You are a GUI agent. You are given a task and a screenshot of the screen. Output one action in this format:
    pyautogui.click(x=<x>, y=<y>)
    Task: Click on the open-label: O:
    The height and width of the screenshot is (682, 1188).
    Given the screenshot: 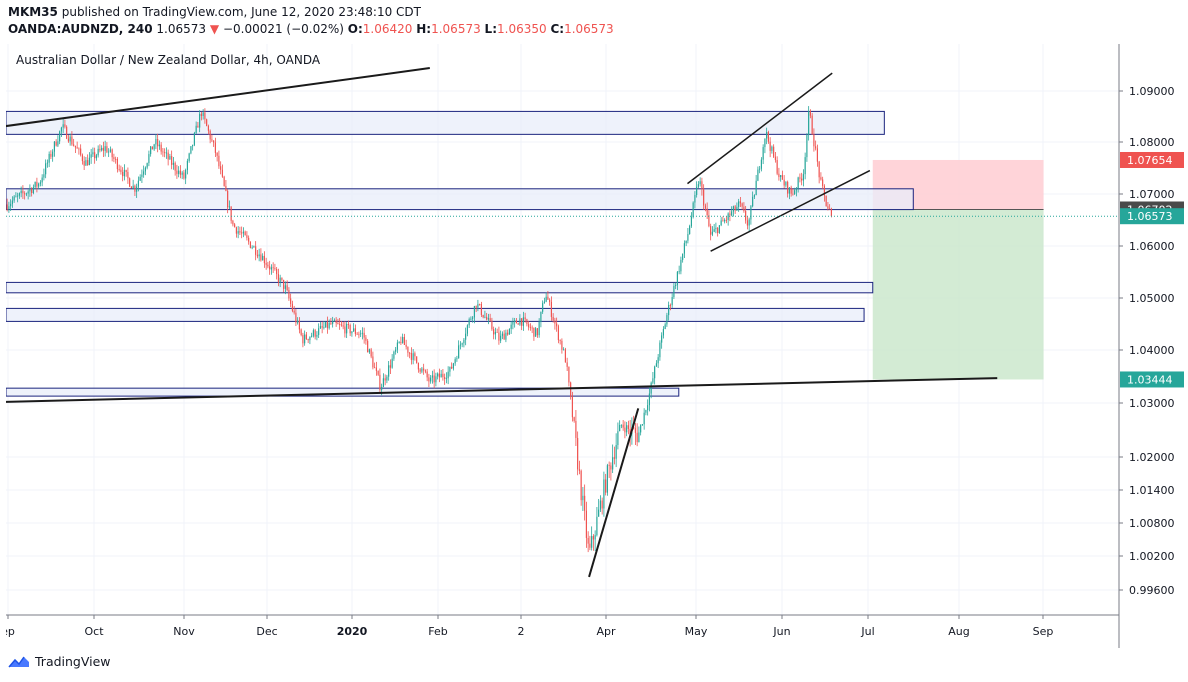 What is the action you would take?
    pyautogui.click(x=355, y=29)
    